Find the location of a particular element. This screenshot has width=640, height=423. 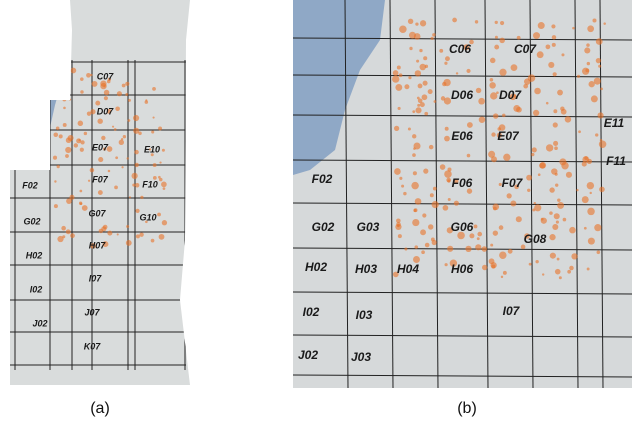

grid-cell-label: I02 is located at coordinates (311, 312).